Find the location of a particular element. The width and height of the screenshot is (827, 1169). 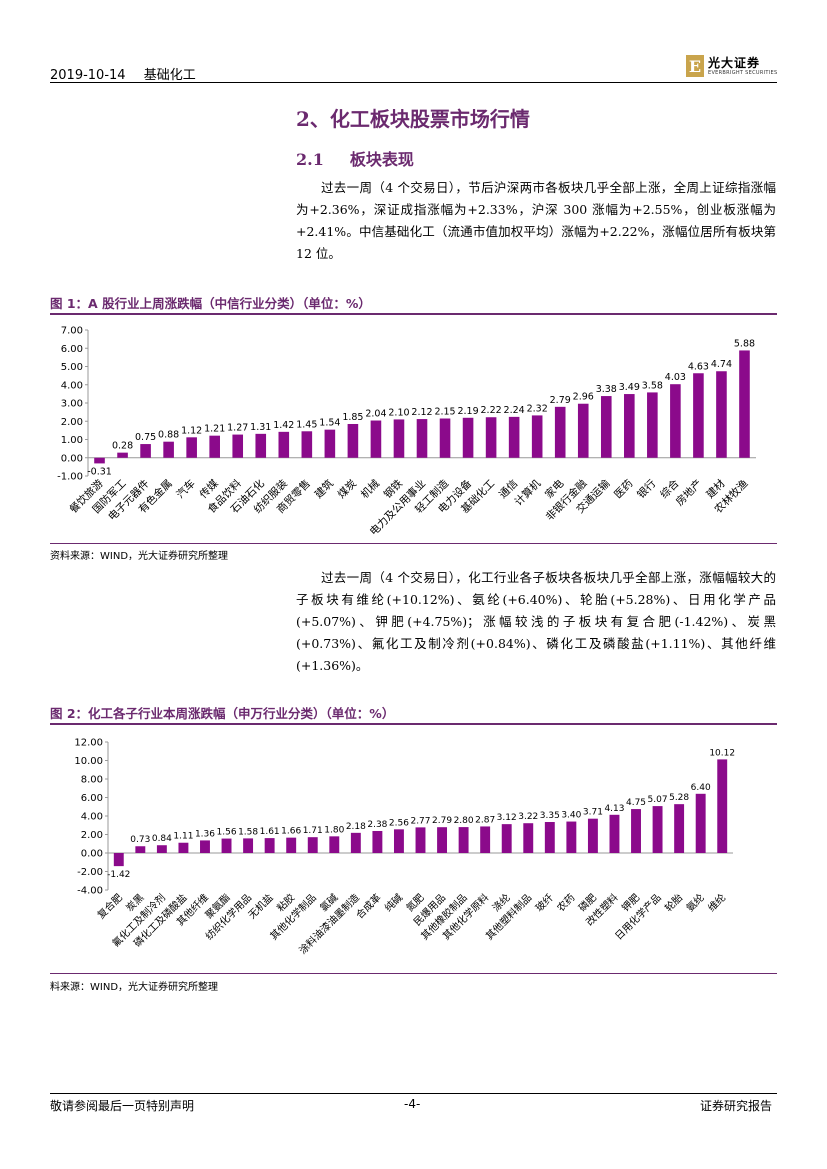

category-label: 合成革 is located at coordinates (368, 906).